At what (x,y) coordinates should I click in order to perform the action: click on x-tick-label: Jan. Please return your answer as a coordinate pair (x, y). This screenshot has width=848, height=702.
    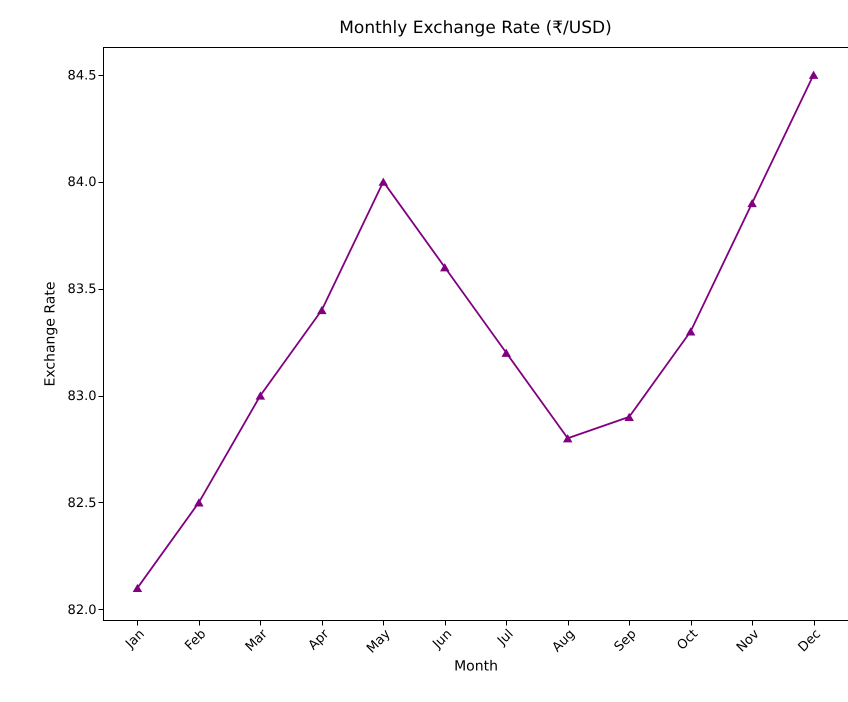
    Looking at the image, I should click on (135, 639).